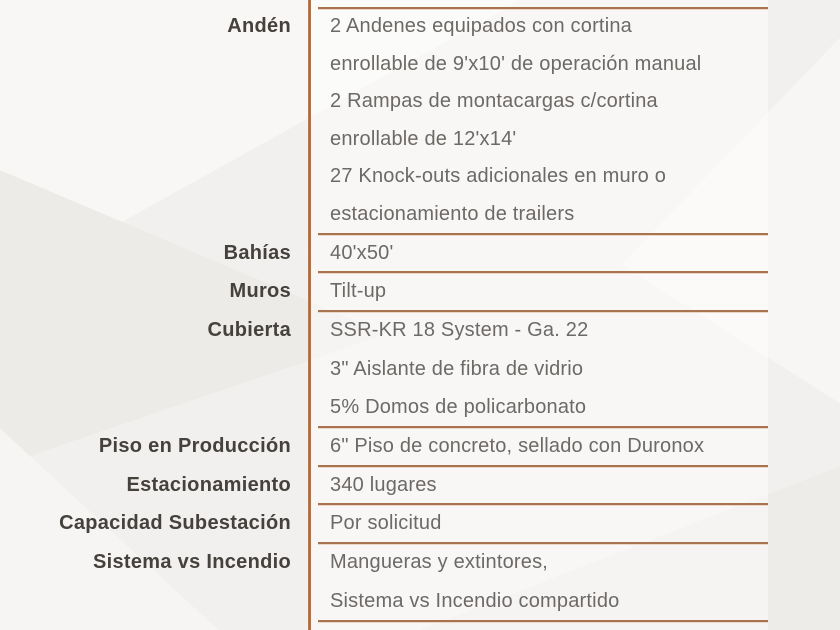  Describe the element at coordinates (383, 484) in the screenshot. I see `spec-value-line: 340 lugares` at that location.